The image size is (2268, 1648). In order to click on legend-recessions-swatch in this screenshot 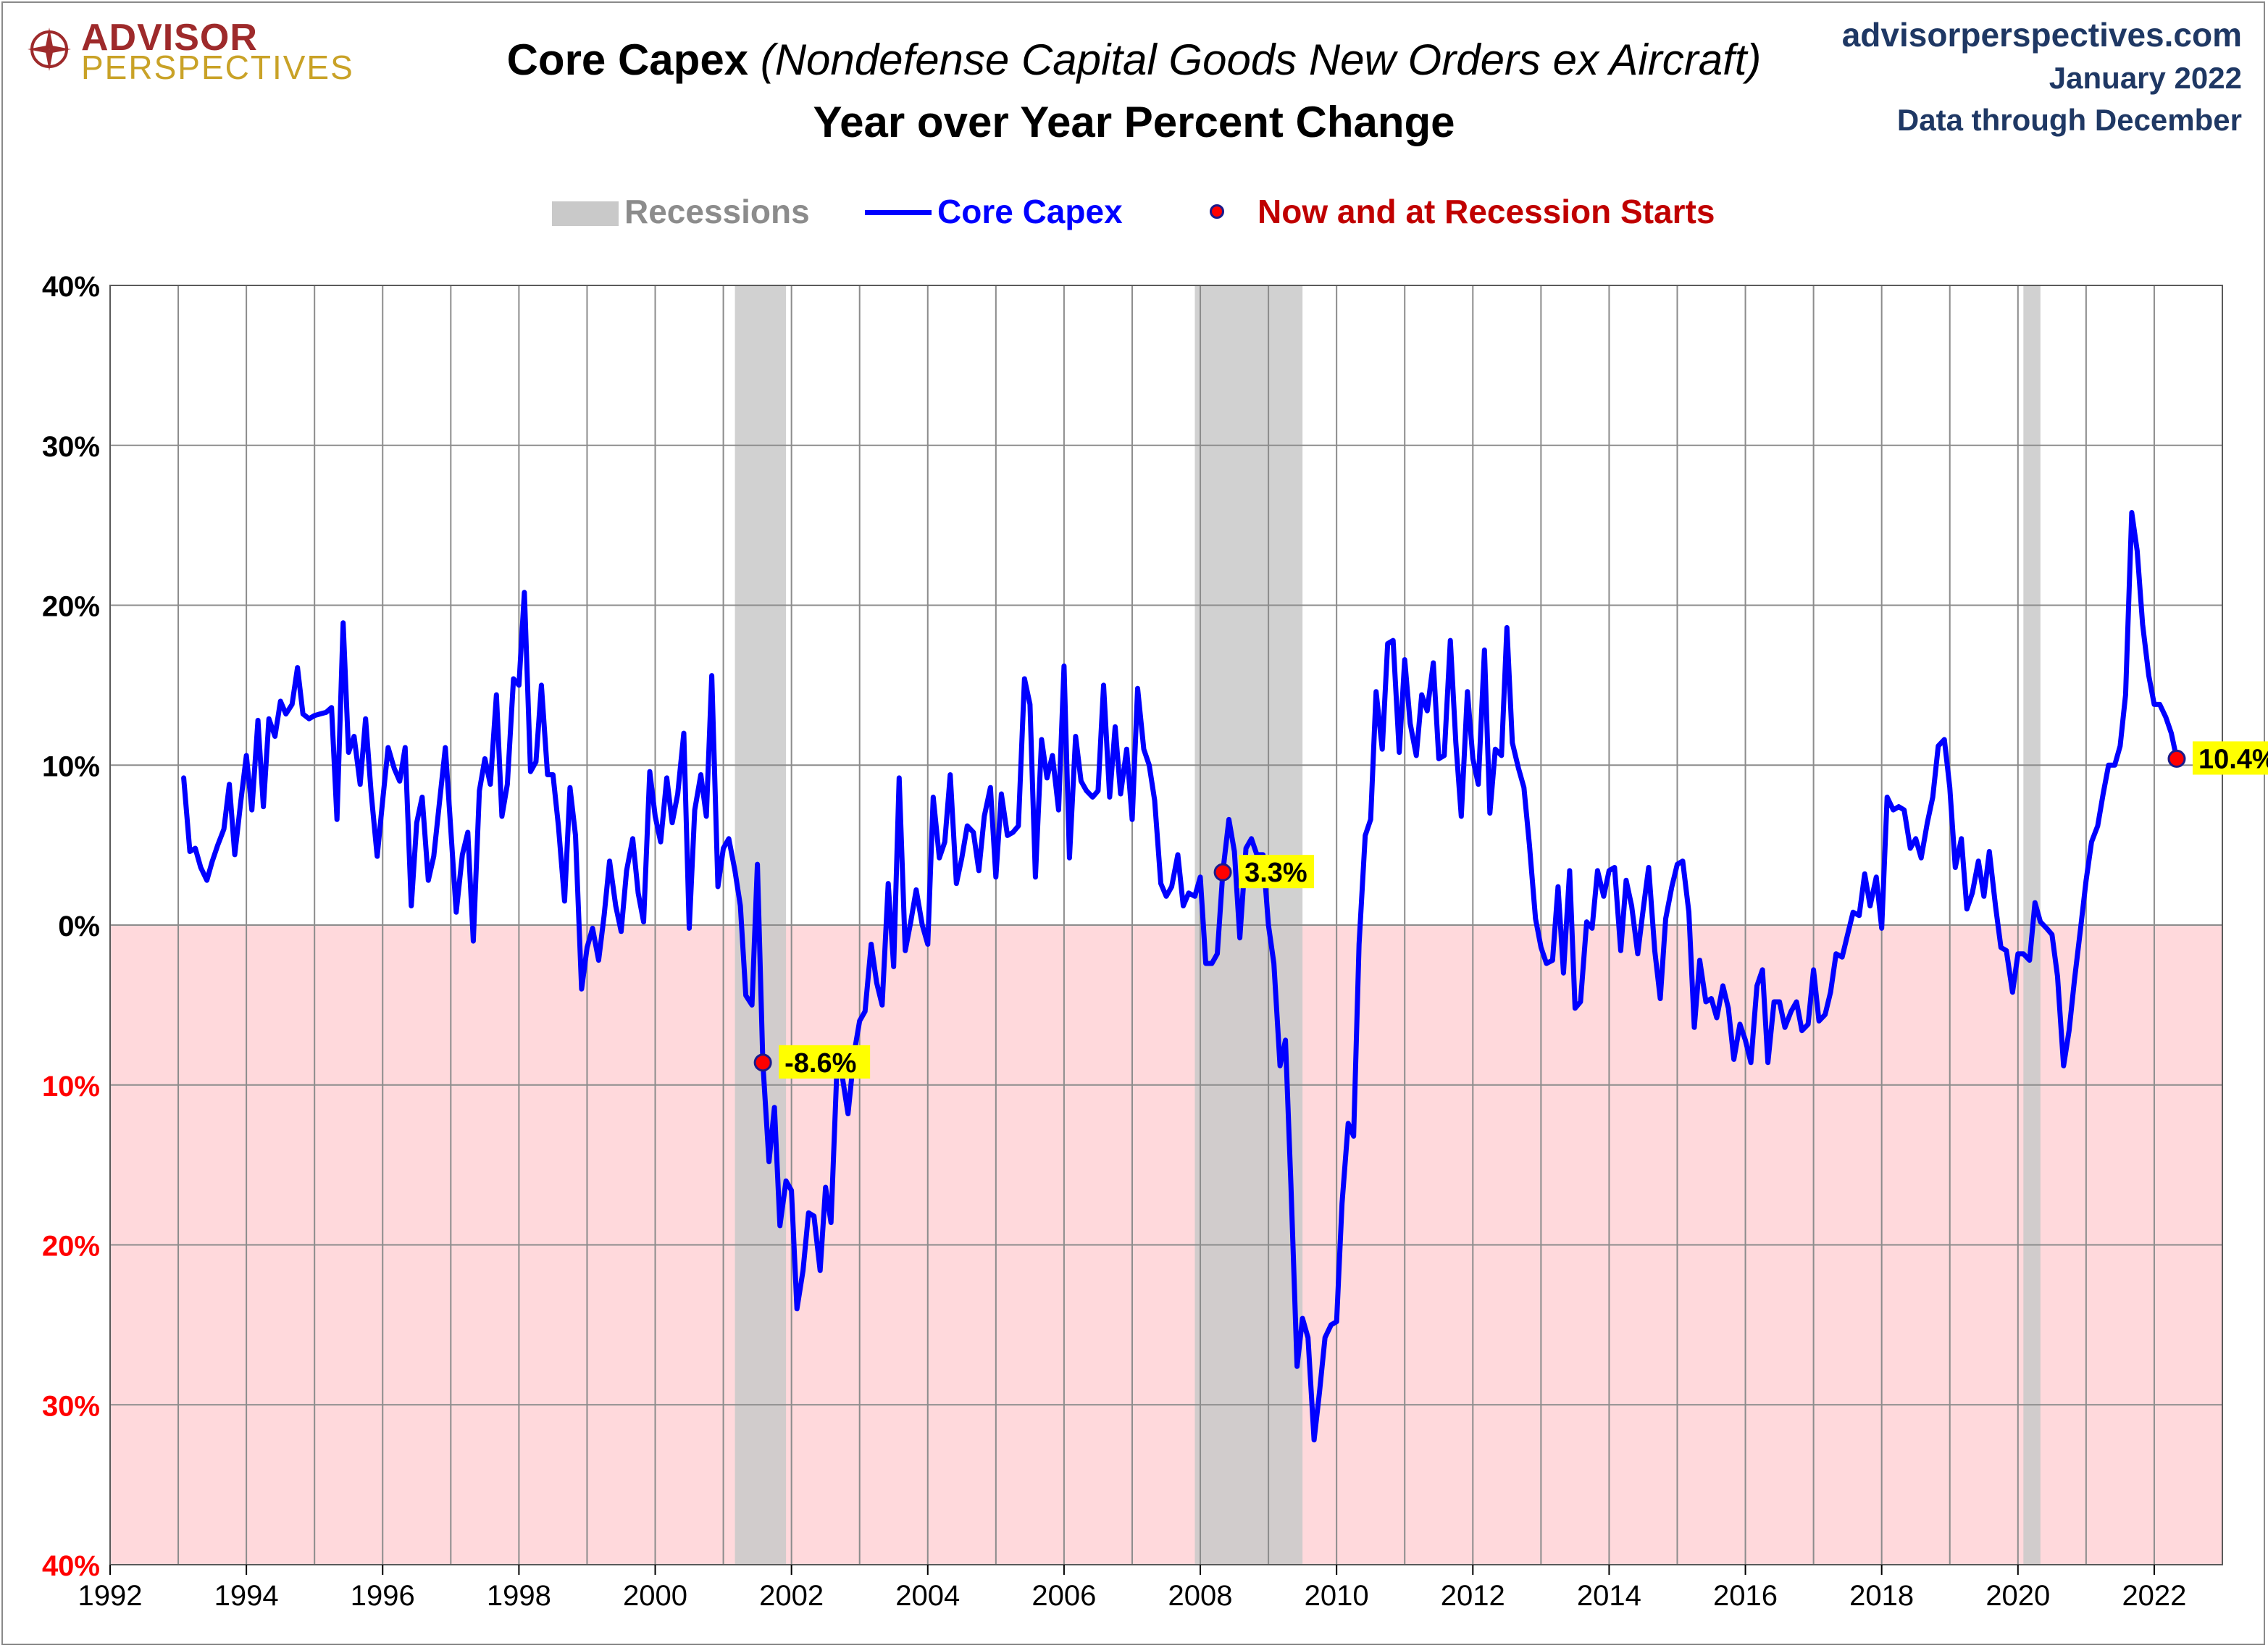, I will do `click(586, 213)`.